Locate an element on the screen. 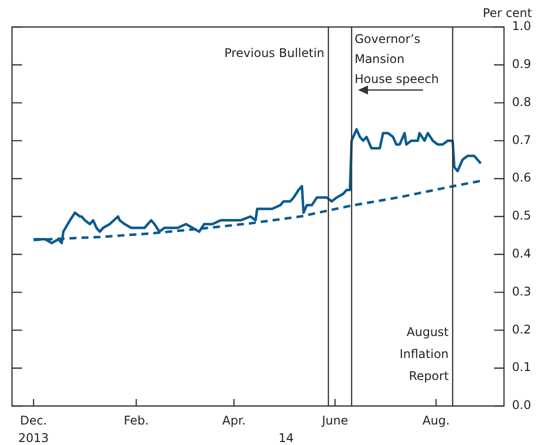 The height and width of the screenshot is (445, 537). y-tick-label: 0.5 is located at coordinates (522, 215).